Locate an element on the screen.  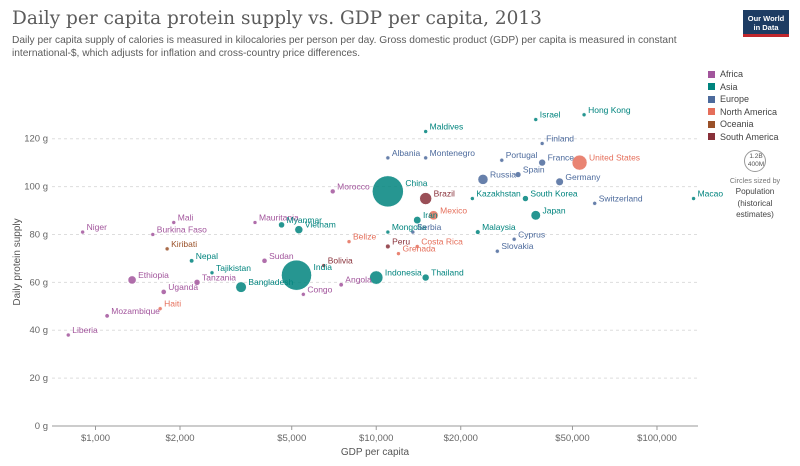
x-axis-title: GDP per capita is located at coordinates (375, 452).